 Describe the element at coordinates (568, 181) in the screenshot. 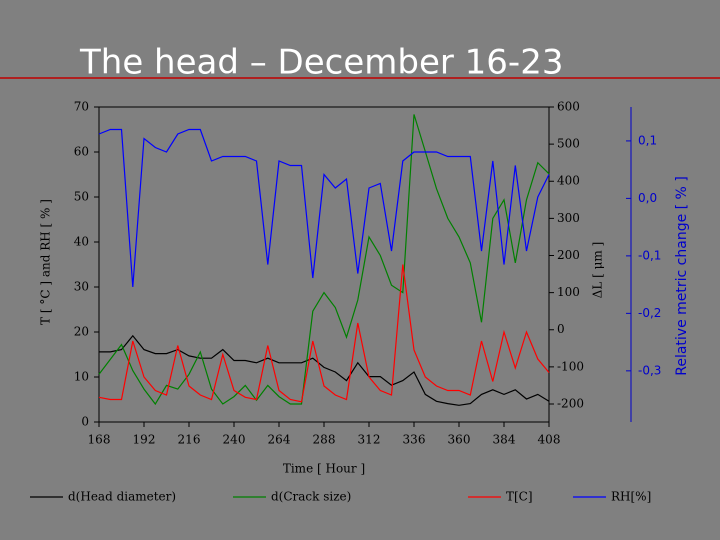

I see `y2-tick-label: 400` at that location.